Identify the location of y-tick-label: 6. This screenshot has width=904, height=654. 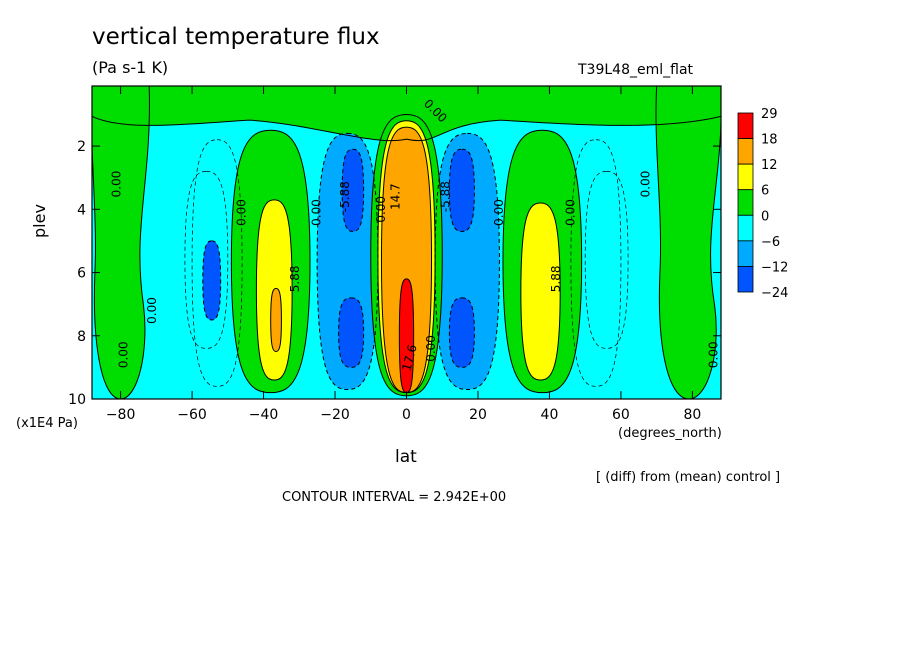
(81, 274).